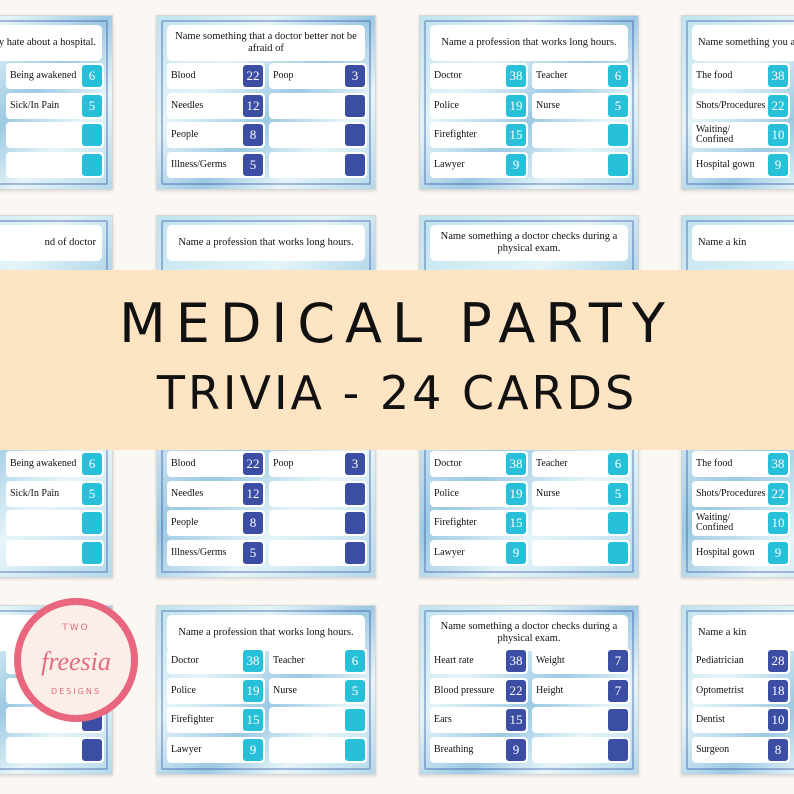 Image resolution: width=794 pixels, height=794 pixels. I want to click on score-box: 10, so click(778, 135).